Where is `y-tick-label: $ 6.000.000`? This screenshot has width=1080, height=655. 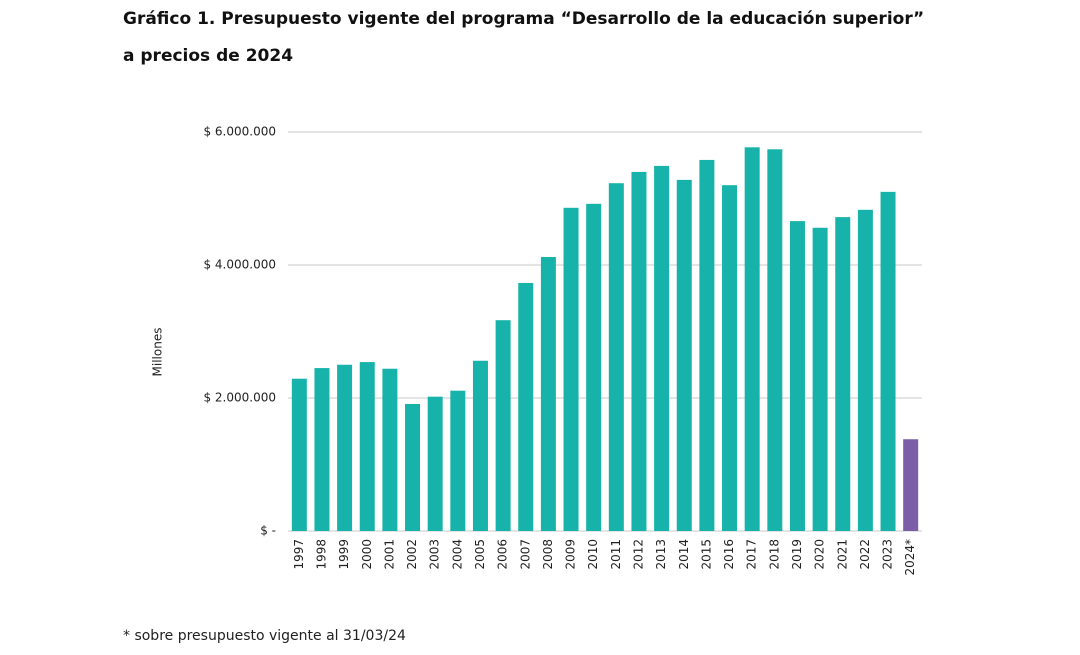
y-tick-label: $ 6.000.000 is located at coordinates (239, 132).